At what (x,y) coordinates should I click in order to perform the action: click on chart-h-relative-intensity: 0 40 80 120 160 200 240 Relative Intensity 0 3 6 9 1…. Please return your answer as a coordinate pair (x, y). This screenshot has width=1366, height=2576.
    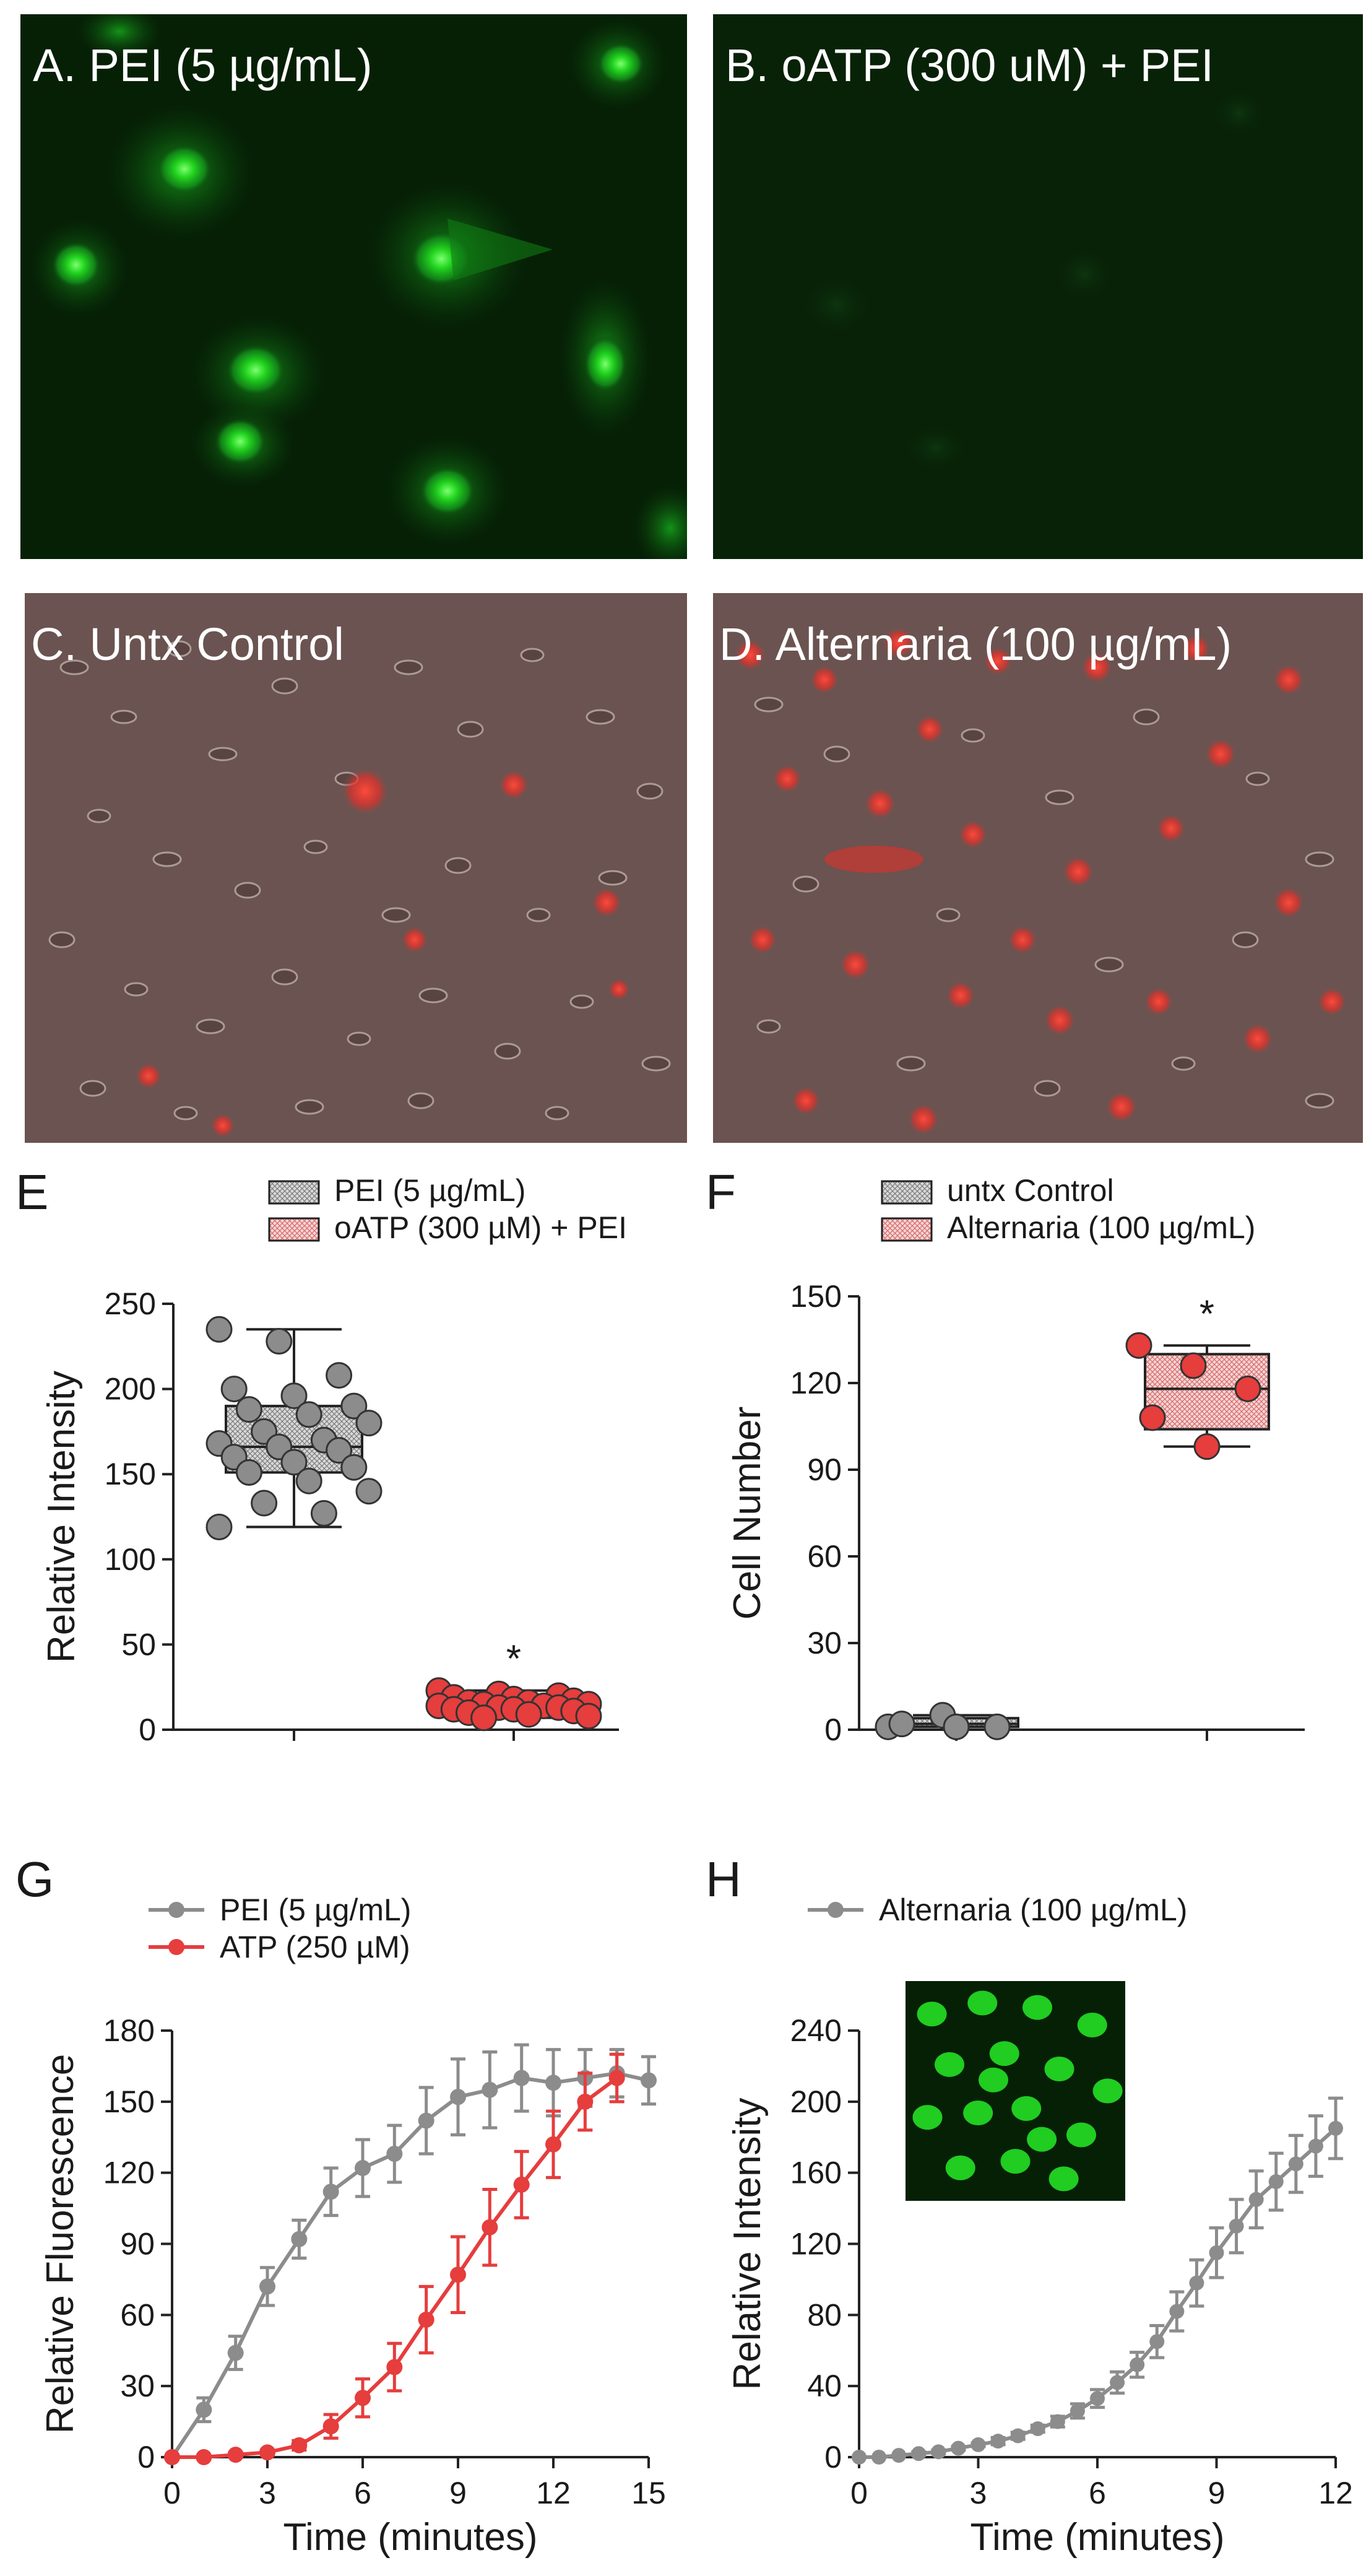
    Looking at the image, I should click on (1039, 2226).